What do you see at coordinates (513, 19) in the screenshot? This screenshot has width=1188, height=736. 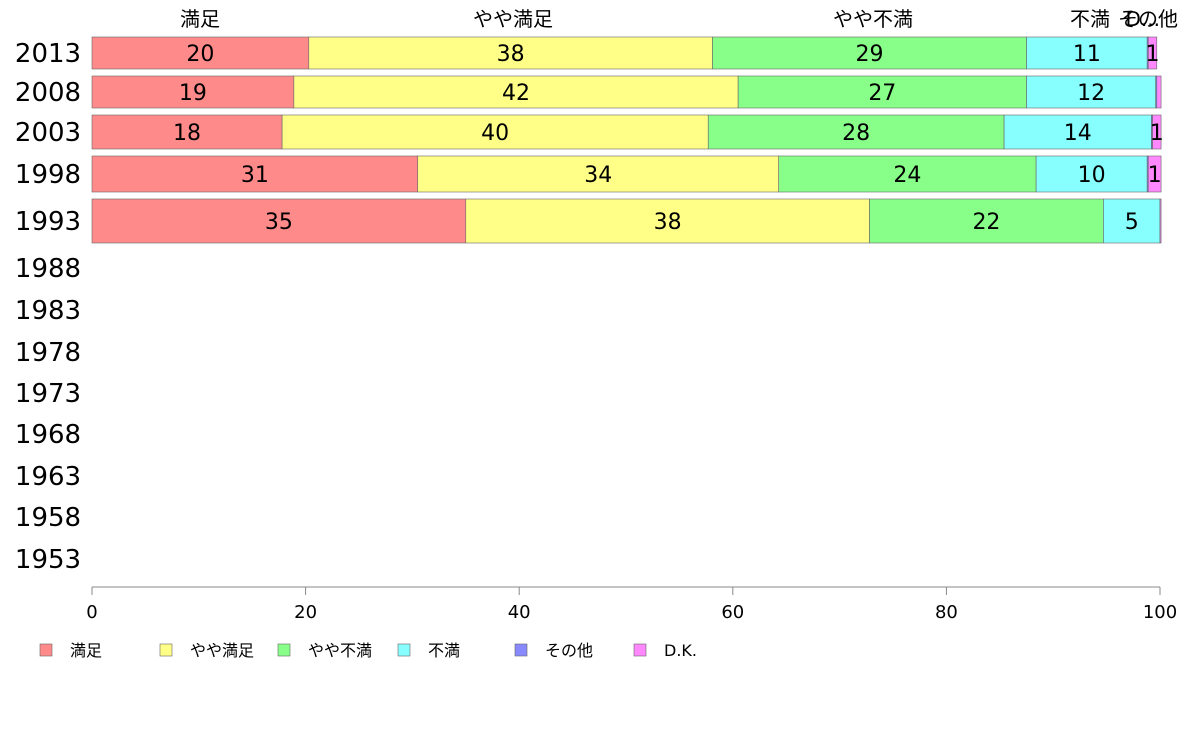 I see `top-label-1: やや満足` at bounding box center [513, 19].